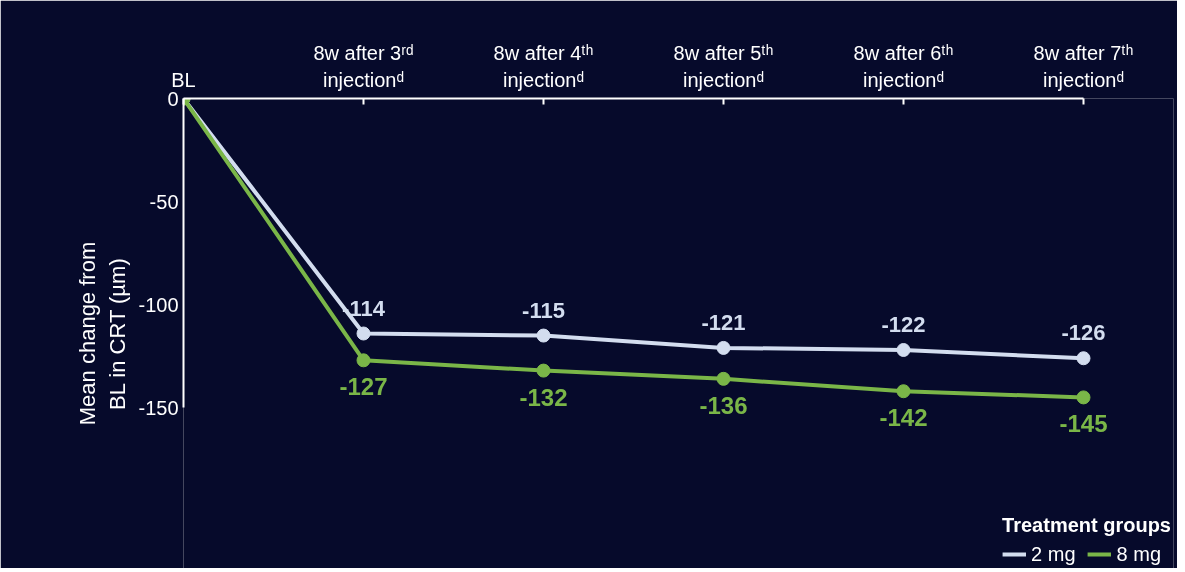 The height and width of the screenshot is (572, 1185). What do you see at coordinates (158, 304) in the screenshot?
I see `y-tick-label: -100` at bounding box center [158, 304].